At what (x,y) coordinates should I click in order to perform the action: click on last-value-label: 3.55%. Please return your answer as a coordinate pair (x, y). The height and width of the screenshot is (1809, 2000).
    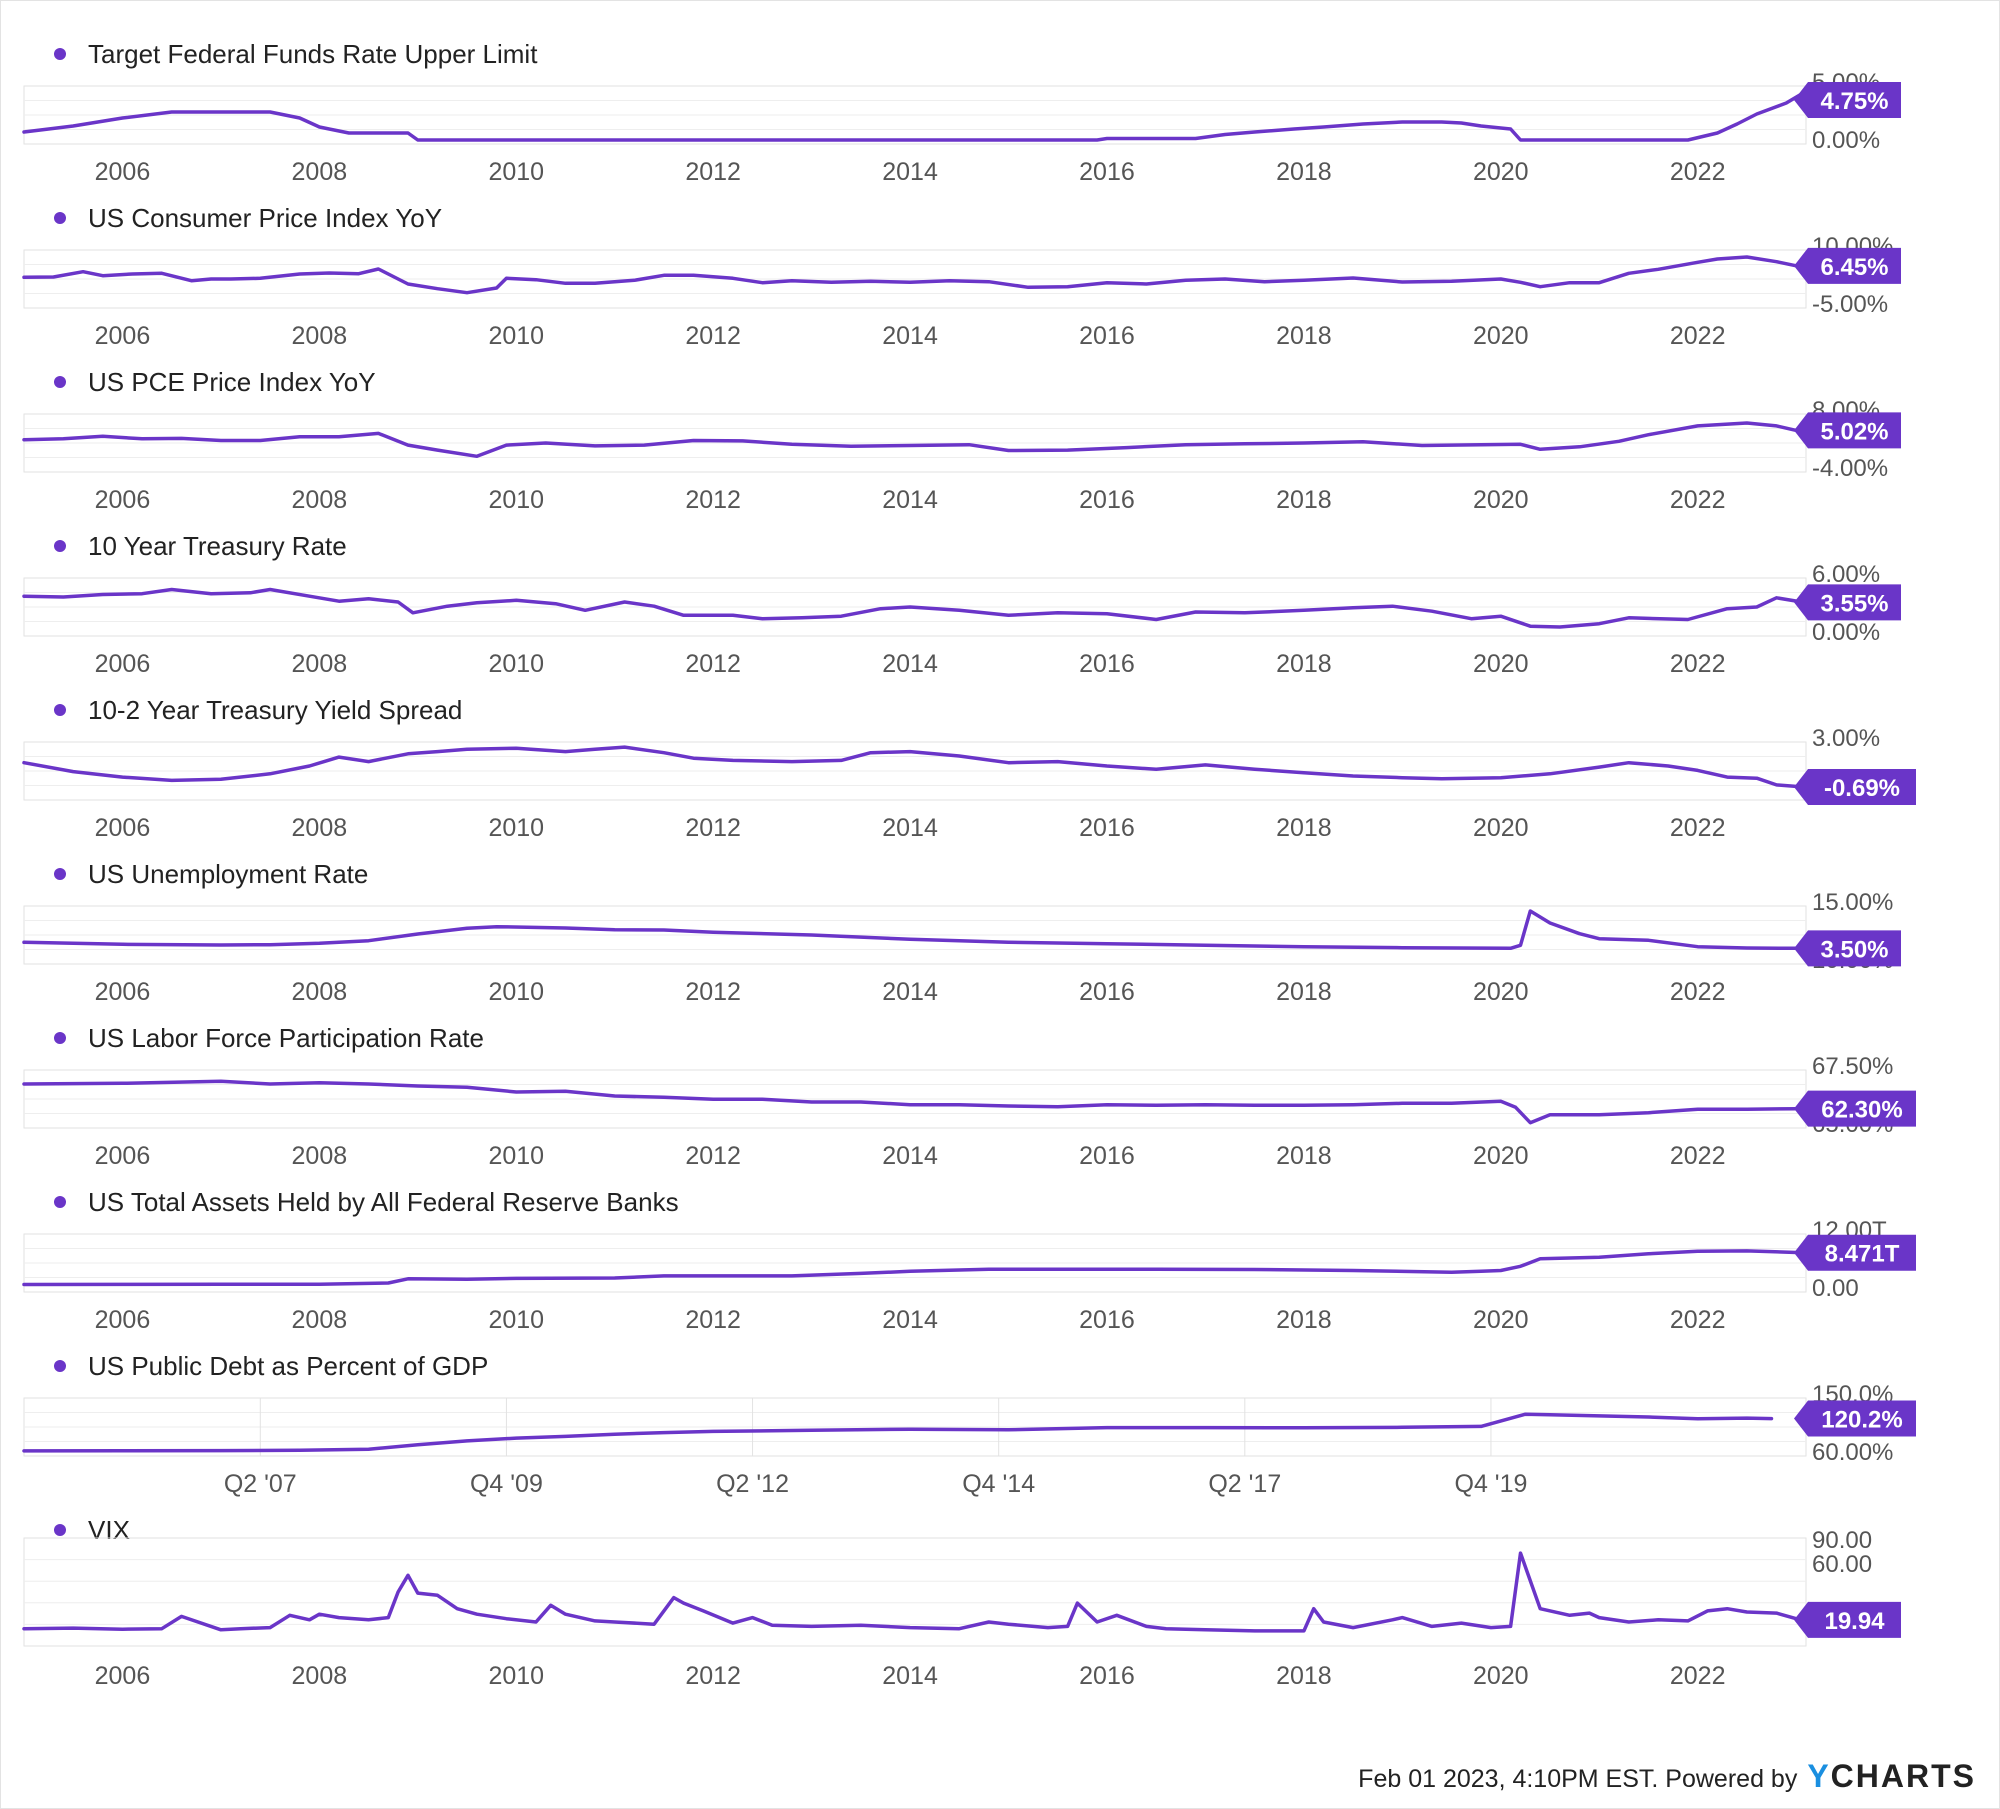
    Looking at the image, I should click on (1854, 603).